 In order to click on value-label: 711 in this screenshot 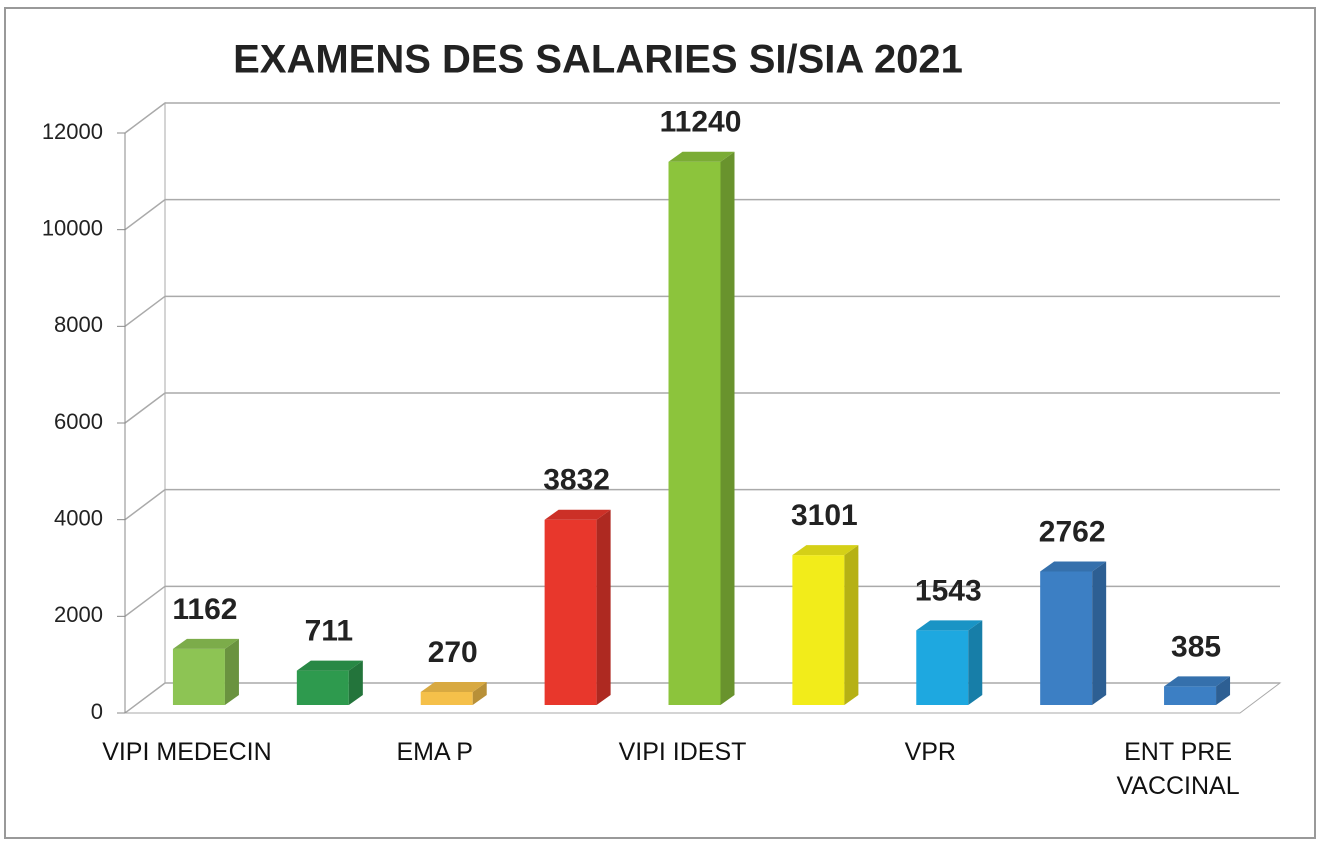, I will do `click(329, 631)`.